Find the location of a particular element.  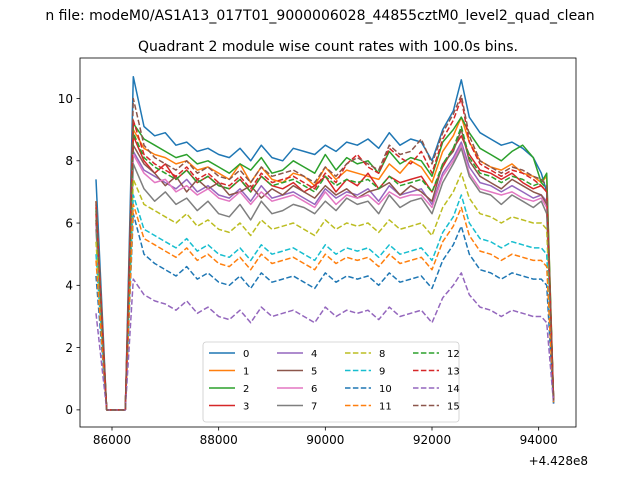

y-tick-label: 2 is located at coordinates (69, 348).